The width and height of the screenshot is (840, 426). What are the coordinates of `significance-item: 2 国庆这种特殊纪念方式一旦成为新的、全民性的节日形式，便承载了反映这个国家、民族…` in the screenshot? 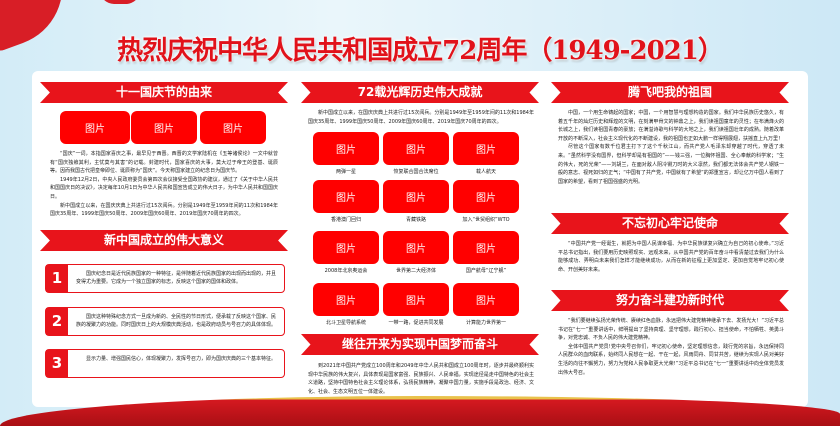 It's located at (165, 321).